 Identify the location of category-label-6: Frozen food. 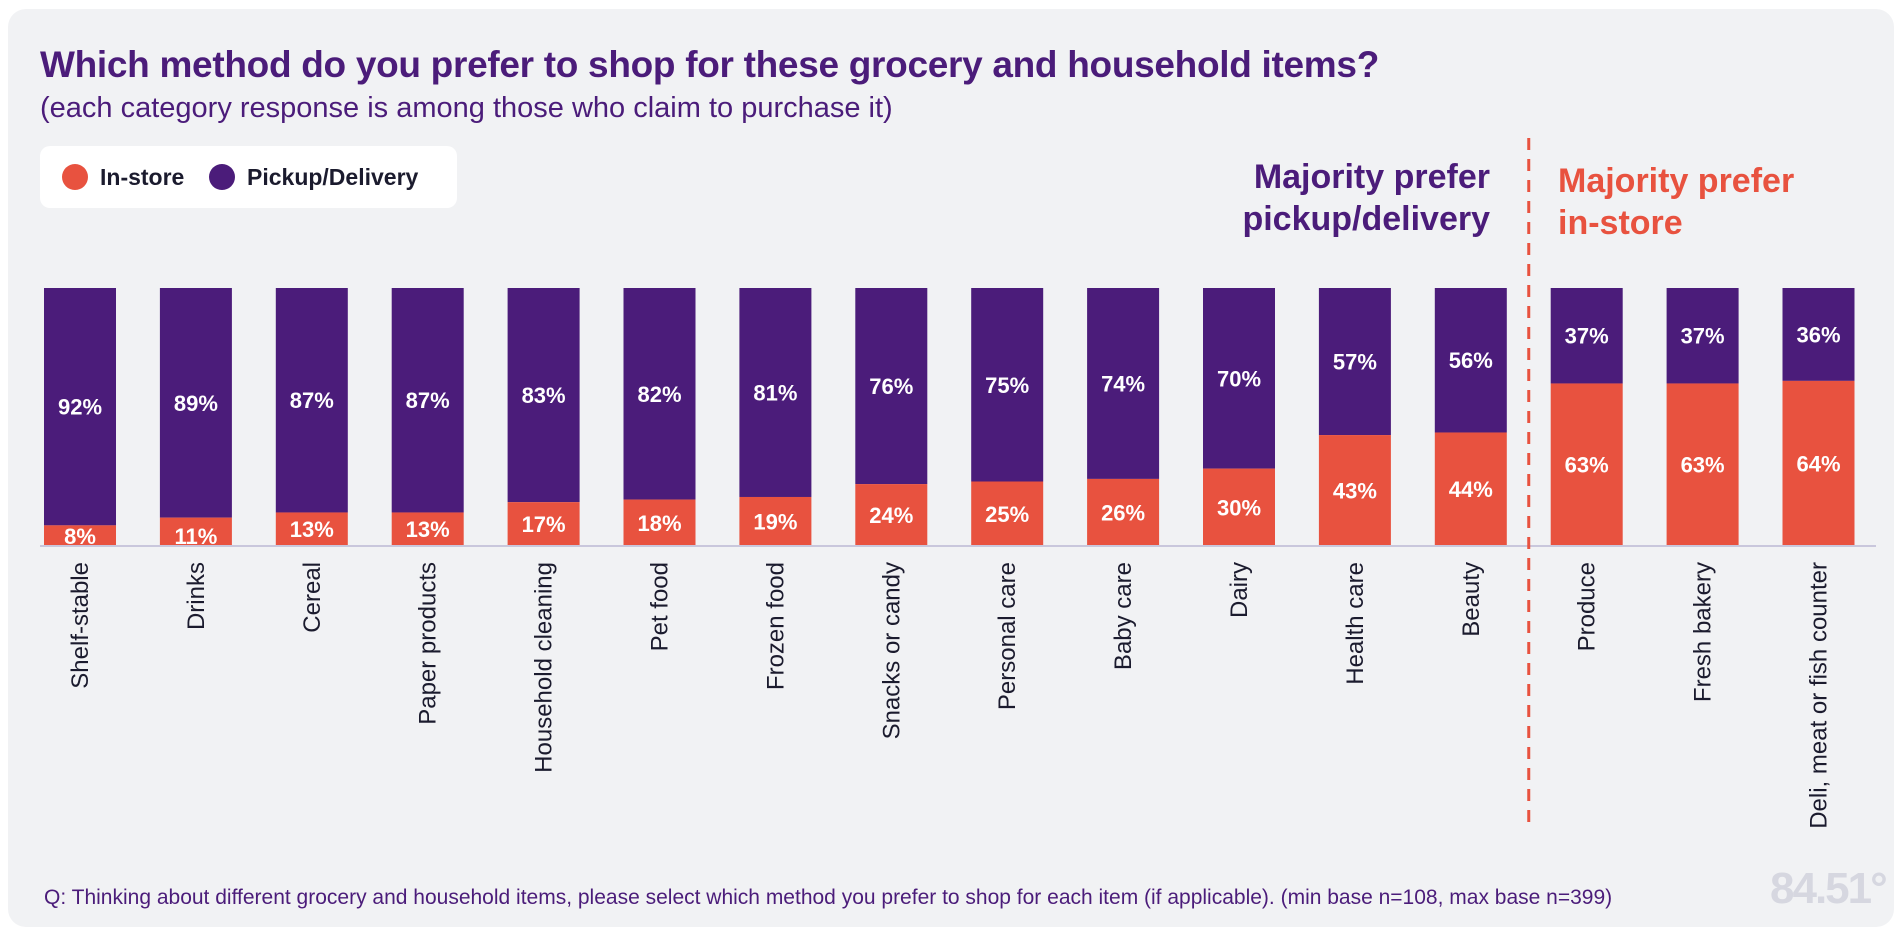
(775, 626).